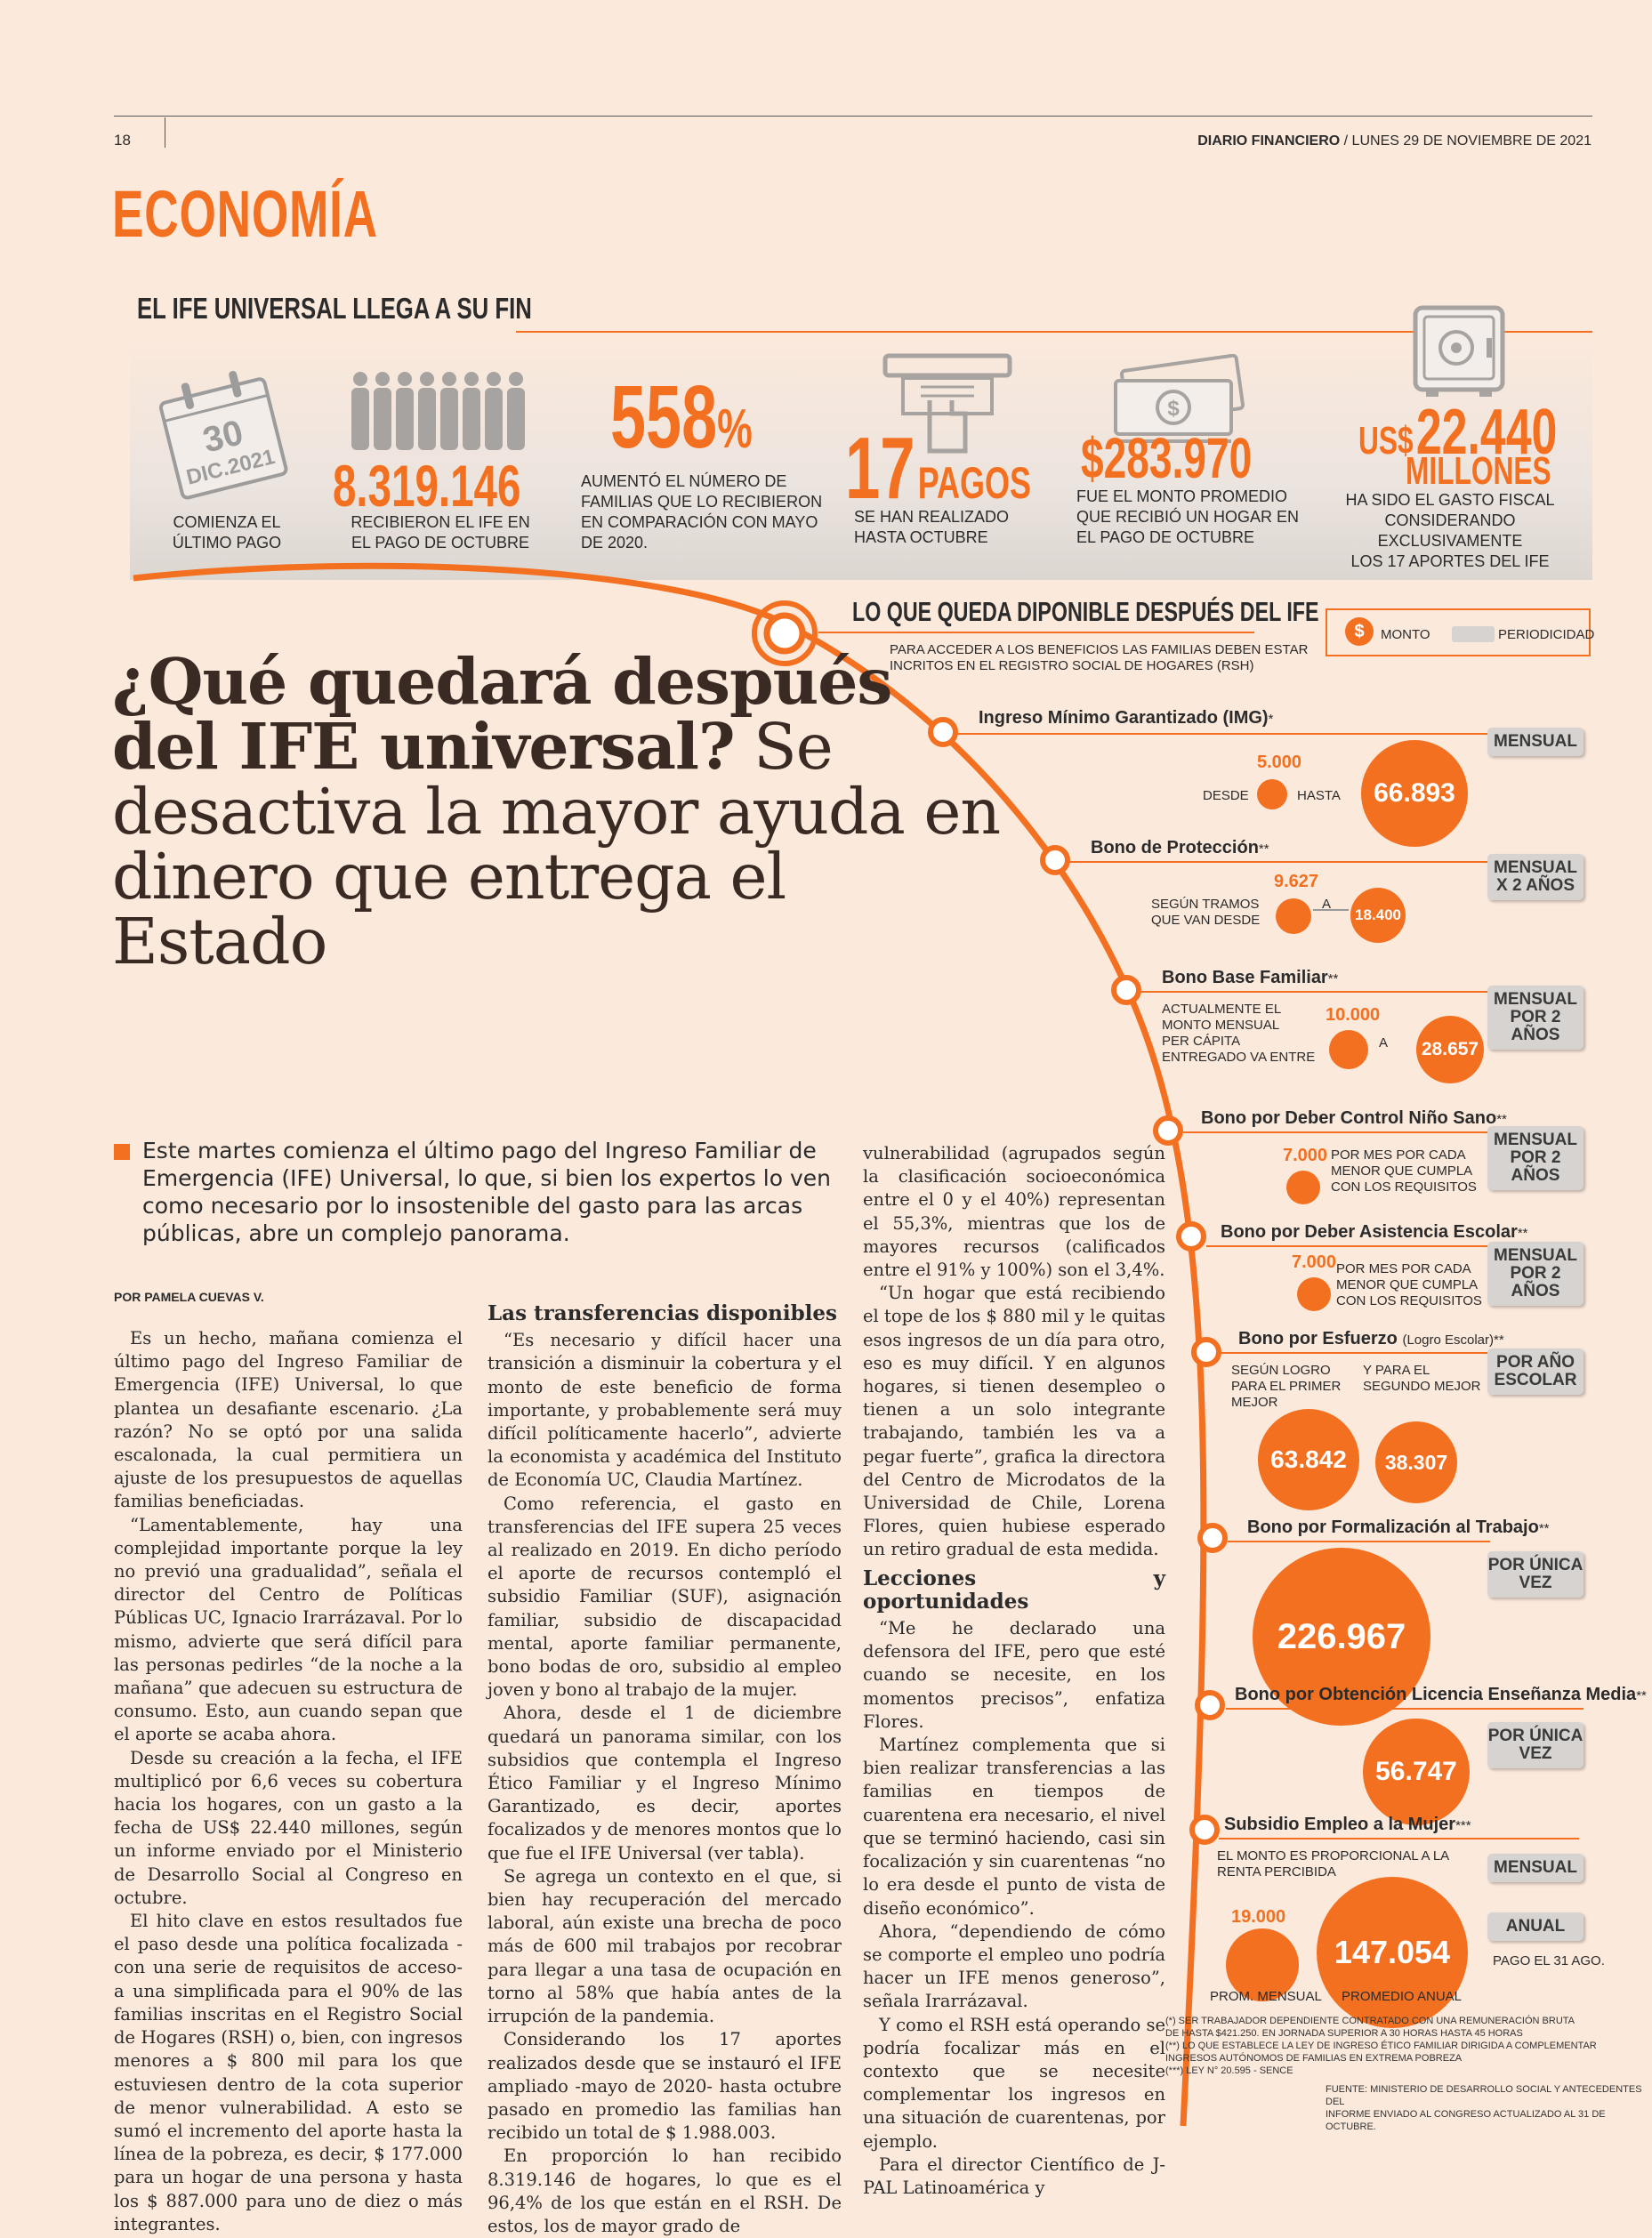  What do you see at coordinates (1535, 1274) in the screenshot?
I see `benefit-tag-asistencia: MENSUAL POR 2 AÑOS` at bounding box center [1535, 1274].